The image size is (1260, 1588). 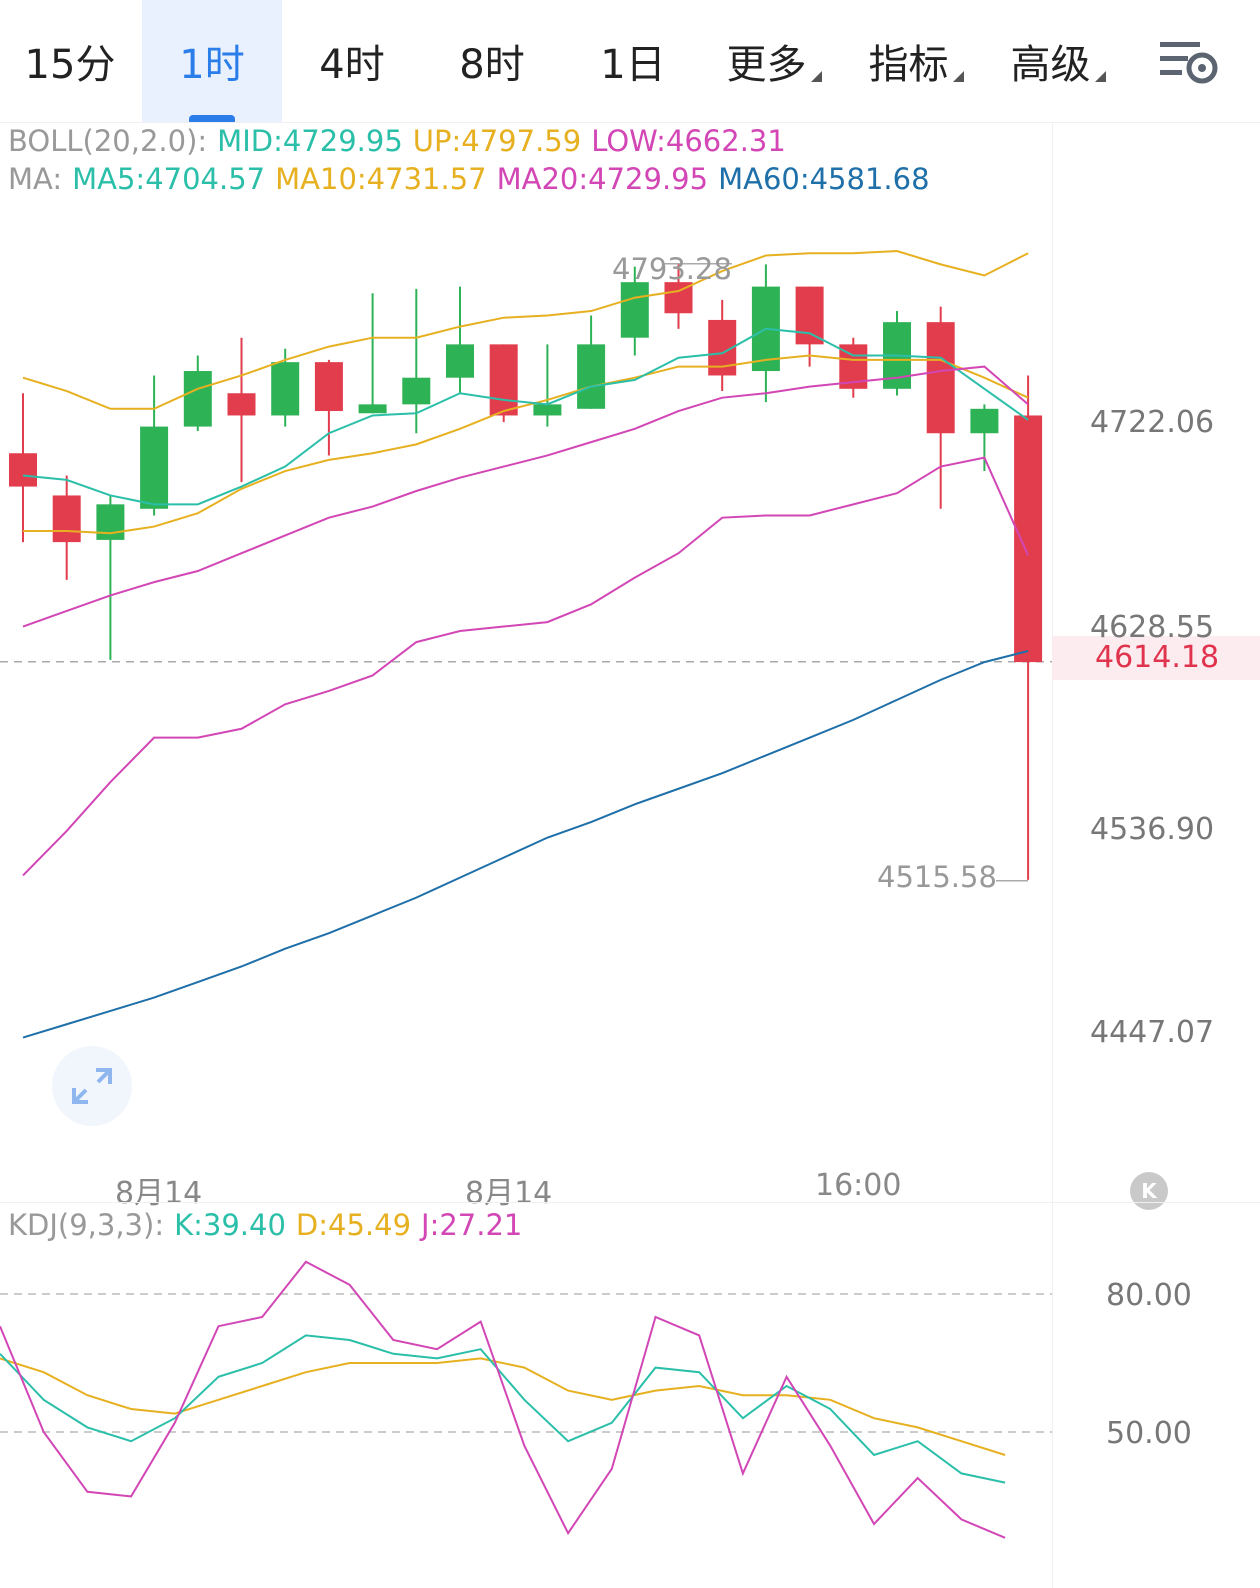 I want to click on expand-chart-button, so click(x=92, y=1086).